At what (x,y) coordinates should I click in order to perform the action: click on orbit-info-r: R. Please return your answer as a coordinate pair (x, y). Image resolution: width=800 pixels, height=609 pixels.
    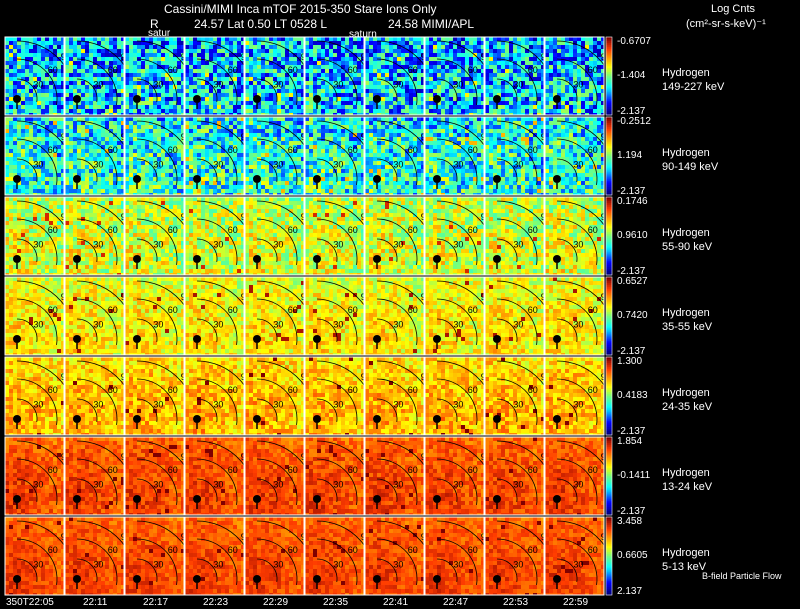
    Looking at the image, I should click on (154, 24).